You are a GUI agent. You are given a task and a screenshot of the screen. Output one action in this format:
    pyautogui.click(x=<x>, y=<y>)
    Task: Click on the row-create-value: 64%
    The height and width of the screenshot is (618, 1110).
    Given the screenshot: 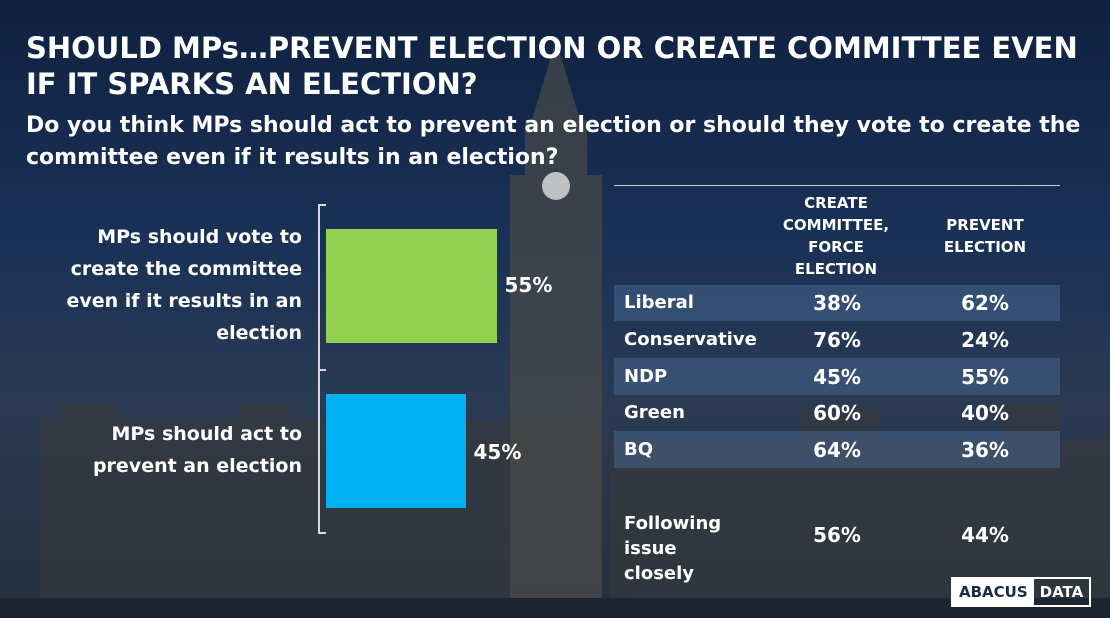 What is the action you would take?
    pyautogui.click(x=837, y=450)
    